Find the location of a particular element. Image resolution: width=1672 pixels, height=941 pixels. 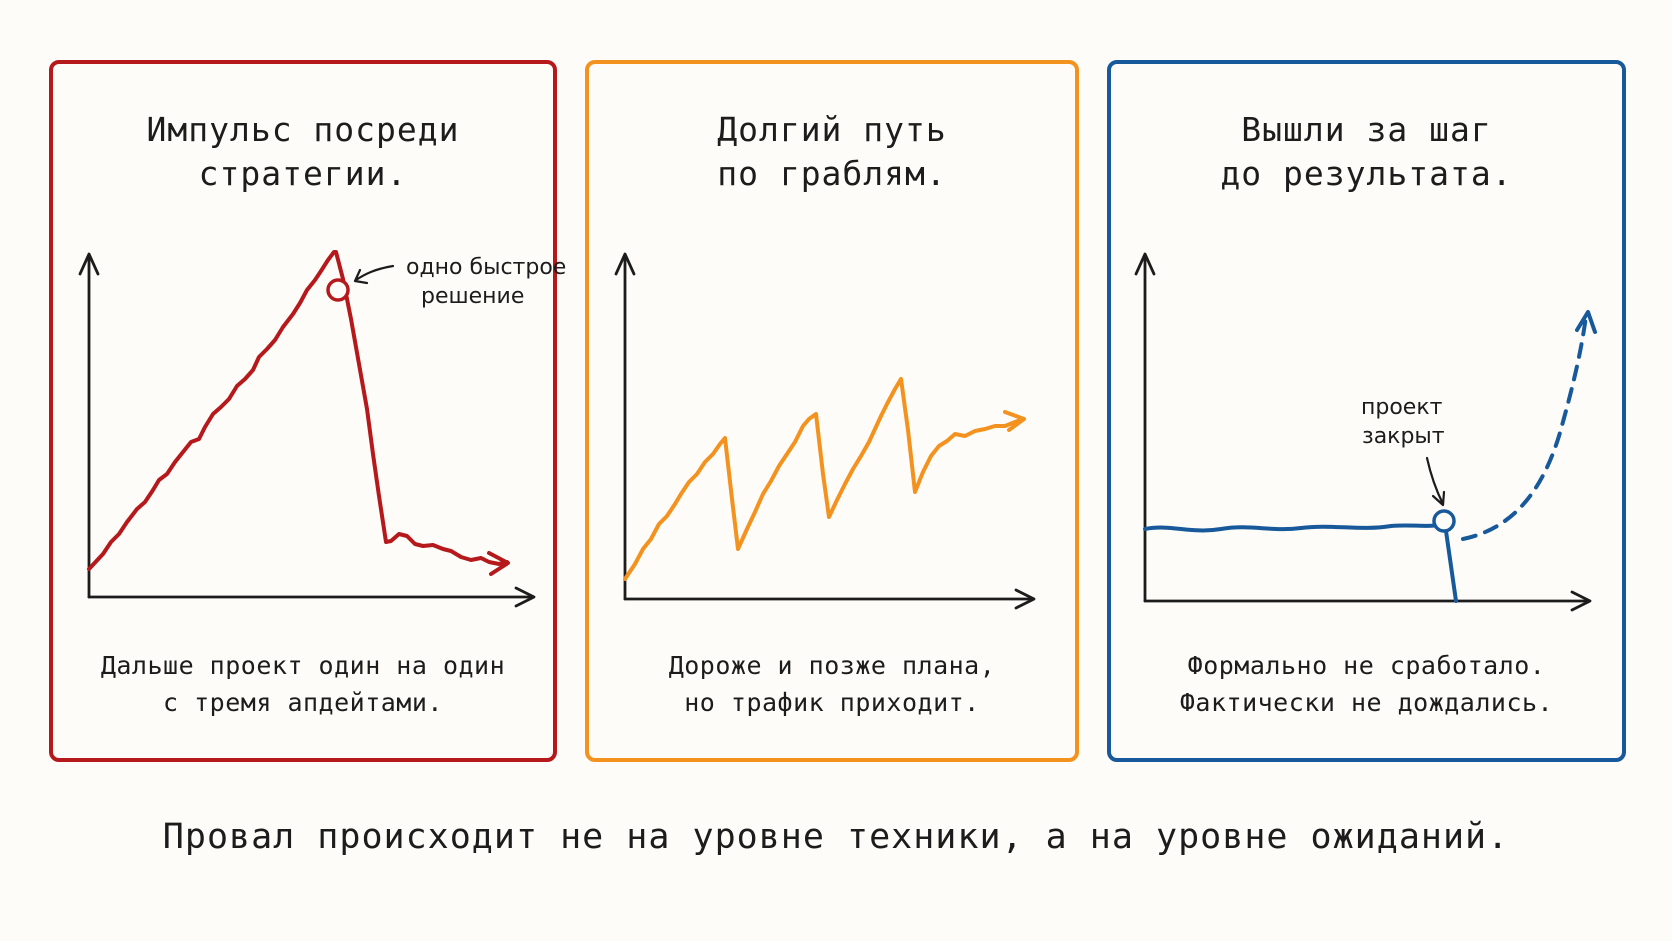

flat-line is located at coordinates (1294, 527).